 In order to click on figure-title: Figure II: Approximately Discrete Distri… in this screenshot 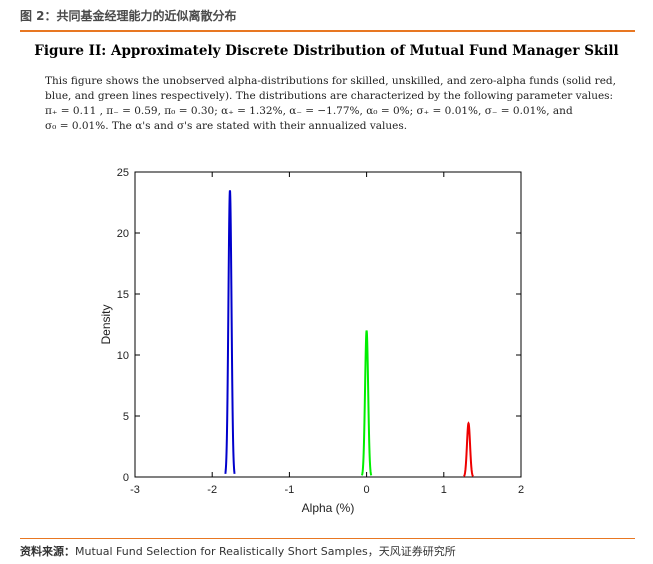, I will do `click(326, 51)`.